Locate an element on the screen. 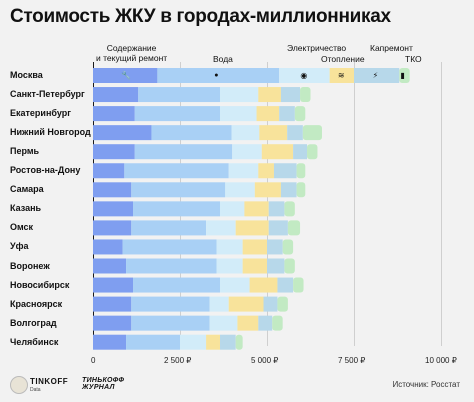 The image size is (474, 402). city-label: Воронеж is located at coordinates (30, 265).